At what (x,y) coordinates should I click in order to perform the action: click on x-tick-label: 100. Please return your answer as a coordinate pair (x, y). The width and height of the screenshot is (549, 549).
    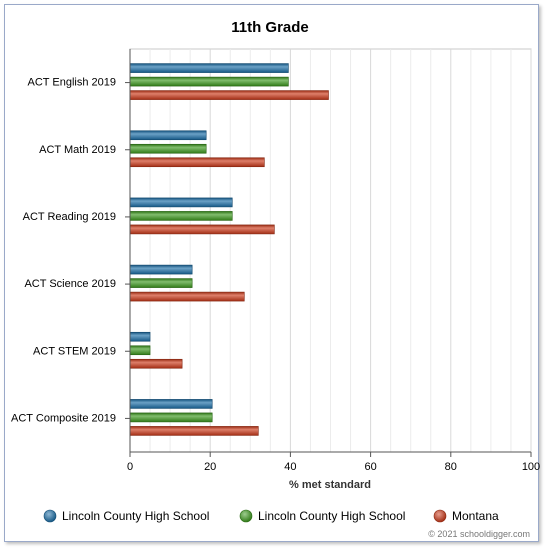
    Looking at the image, I should click on (531, 467).